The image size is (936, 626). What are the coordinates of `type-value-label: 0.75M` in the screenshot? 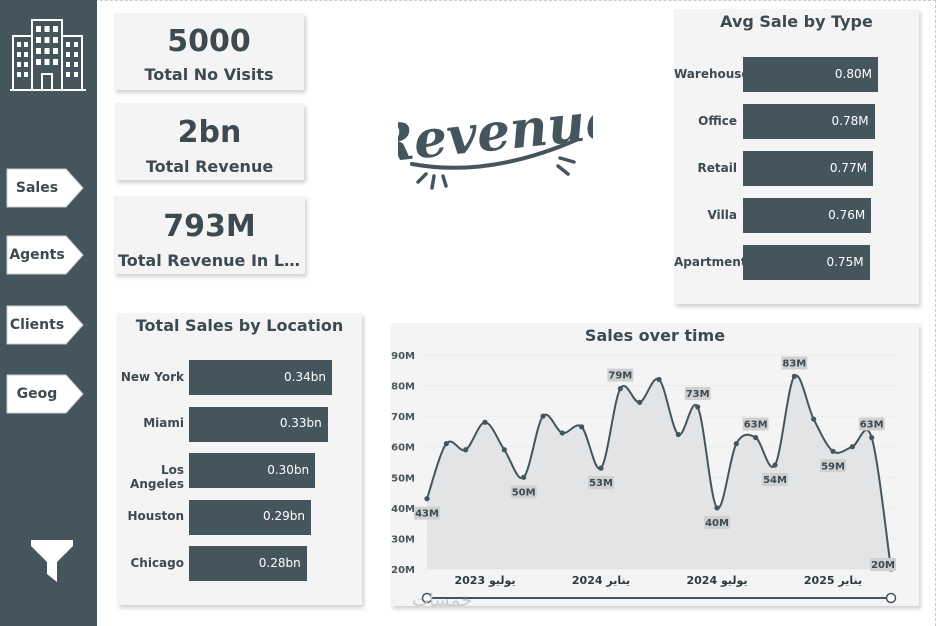 It's located at (845, 261).